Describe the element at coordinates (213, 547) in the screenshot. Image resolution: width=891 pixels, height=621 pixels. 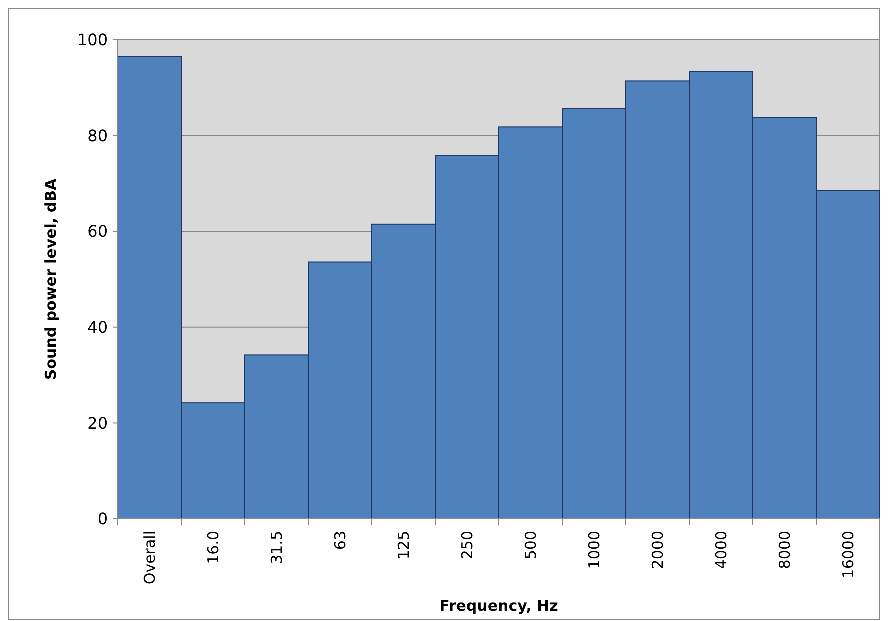
I see `x-tick-label: 16.0` at that location.